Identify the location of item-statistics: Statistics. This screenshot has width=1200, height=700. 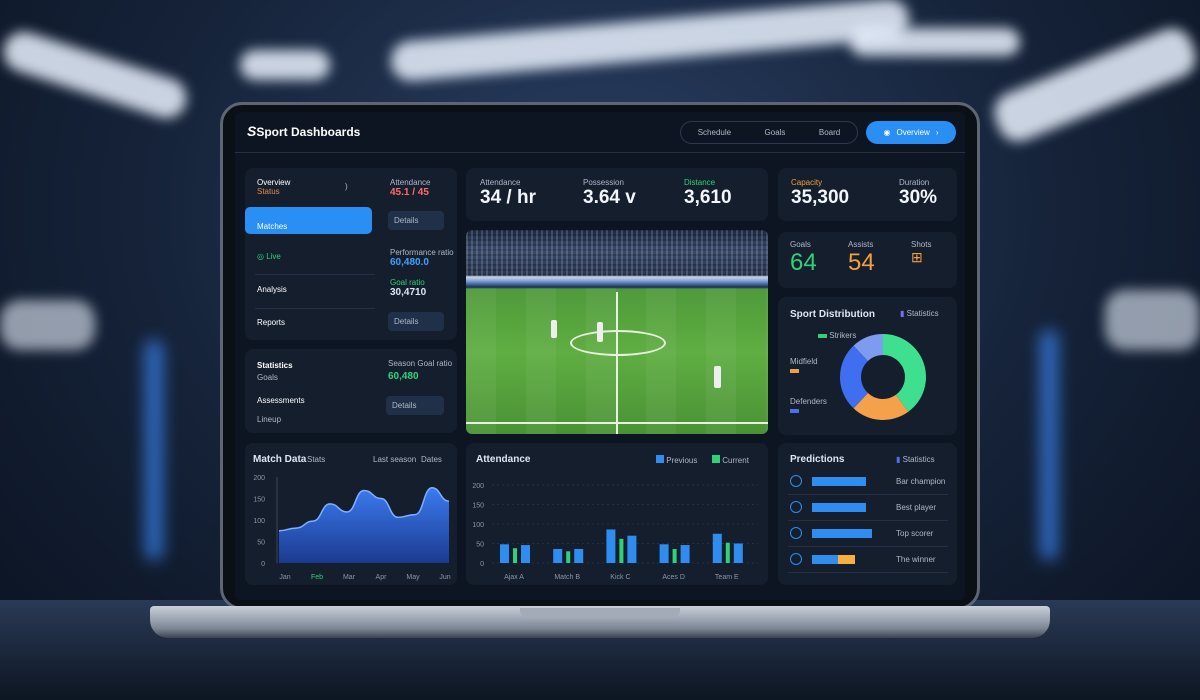
(275, 365).